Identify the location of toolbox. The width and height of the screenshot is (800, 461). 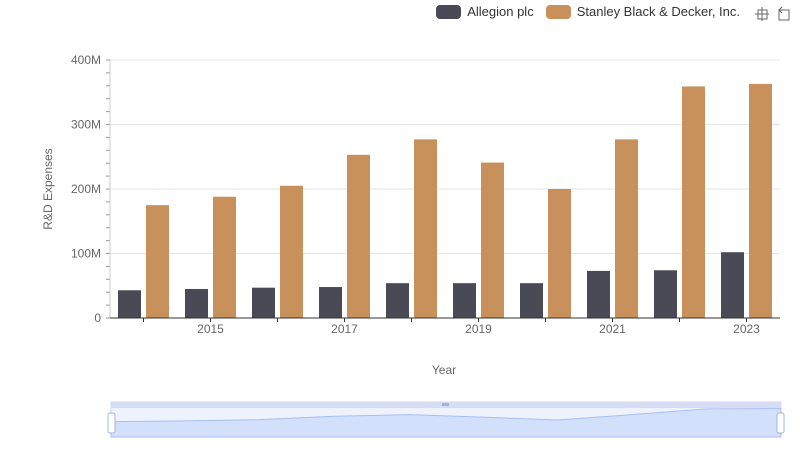
(770, 14).